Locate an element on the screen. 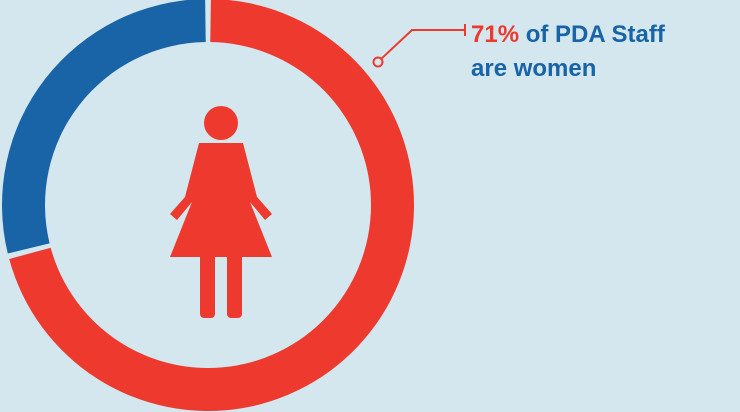 This screenshot has width=740, height=412. connector-dot is located at coordinates (378, 62).